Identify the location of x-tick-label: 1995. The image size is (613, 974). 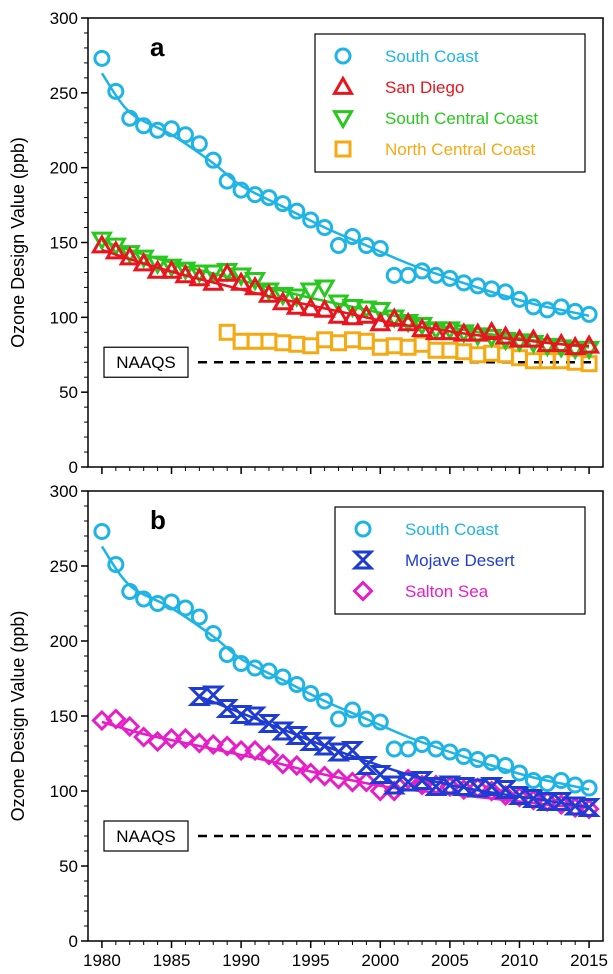
(311, 960).